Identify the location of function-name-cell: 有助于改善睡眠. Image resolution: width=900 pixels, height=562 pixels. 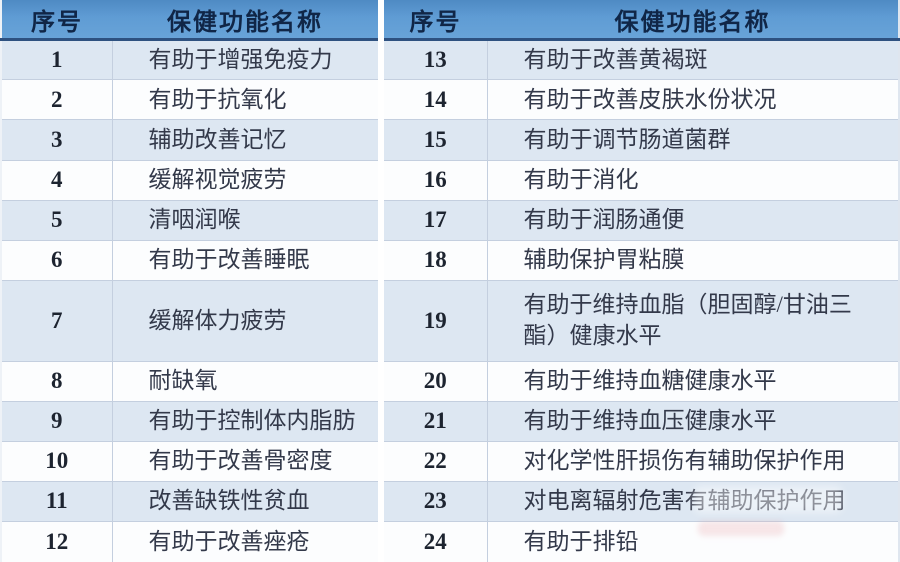
(245, 260).